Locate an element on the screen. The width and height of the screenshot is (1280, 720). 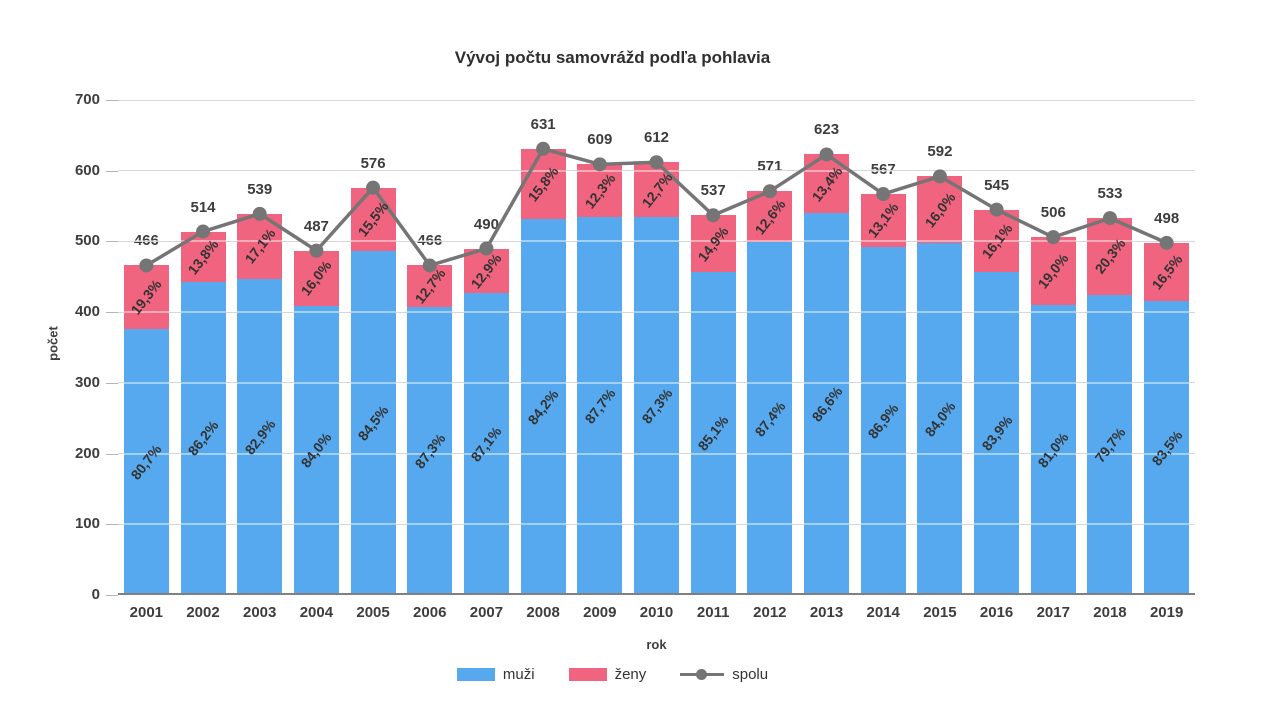
total-label-2009: 609 is located at coordinates (600, 140).